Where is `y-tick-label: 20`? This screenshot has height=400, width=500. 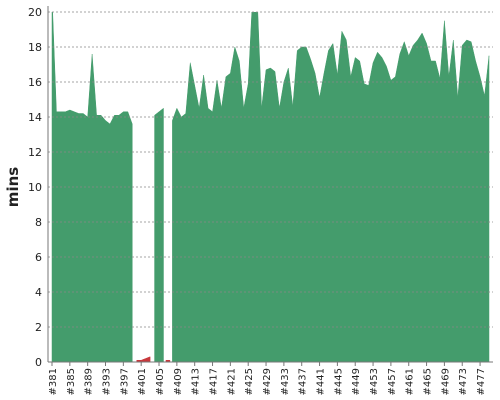
y-tick-label: 20 is located at coordinates (35, 12).